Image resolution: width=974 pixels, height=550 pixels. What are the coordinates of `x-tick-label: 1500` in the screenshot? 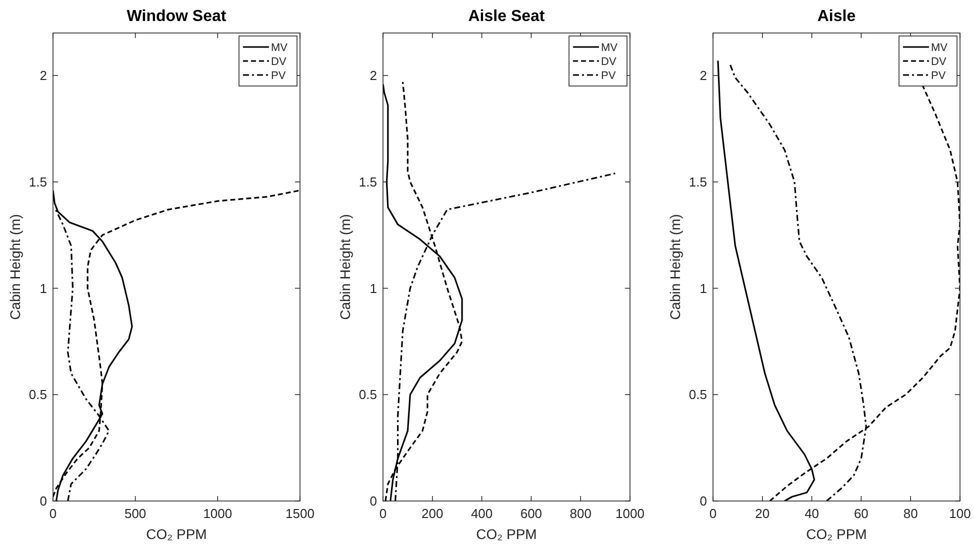 It's located at (300, 513).